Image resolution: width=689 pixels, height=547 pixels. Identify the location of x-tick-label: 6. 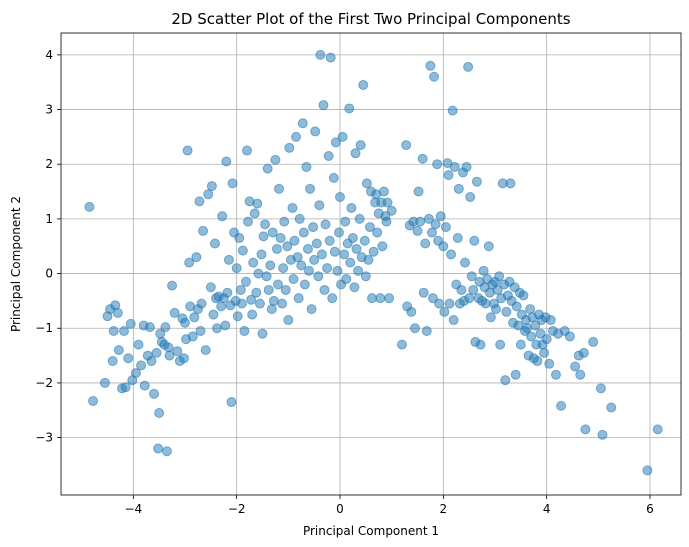
(650, 509).